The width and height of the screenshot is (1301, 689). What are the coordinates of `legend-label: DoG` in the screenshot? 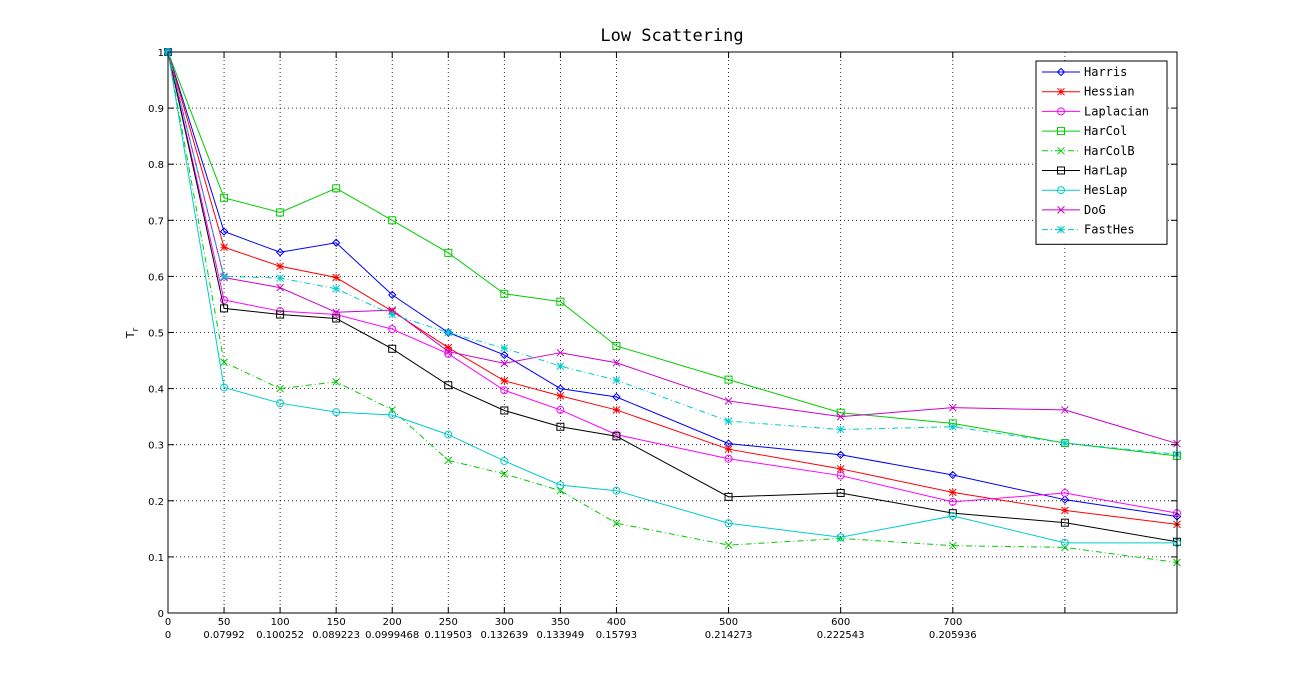 It's located at (1095, 210).